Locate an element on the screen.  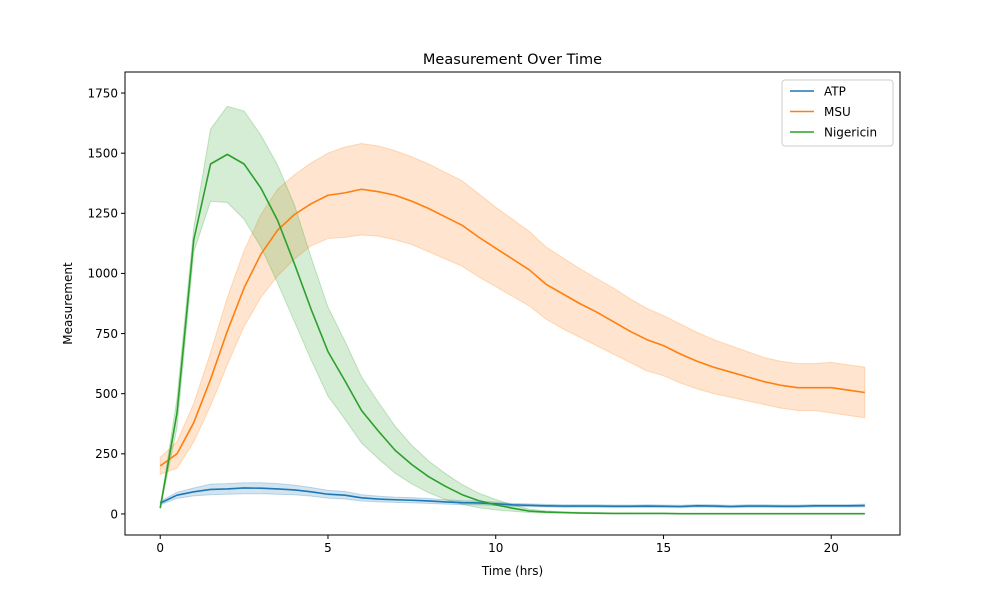
y-tick-label: 750 is located at coordinates (106, 334).